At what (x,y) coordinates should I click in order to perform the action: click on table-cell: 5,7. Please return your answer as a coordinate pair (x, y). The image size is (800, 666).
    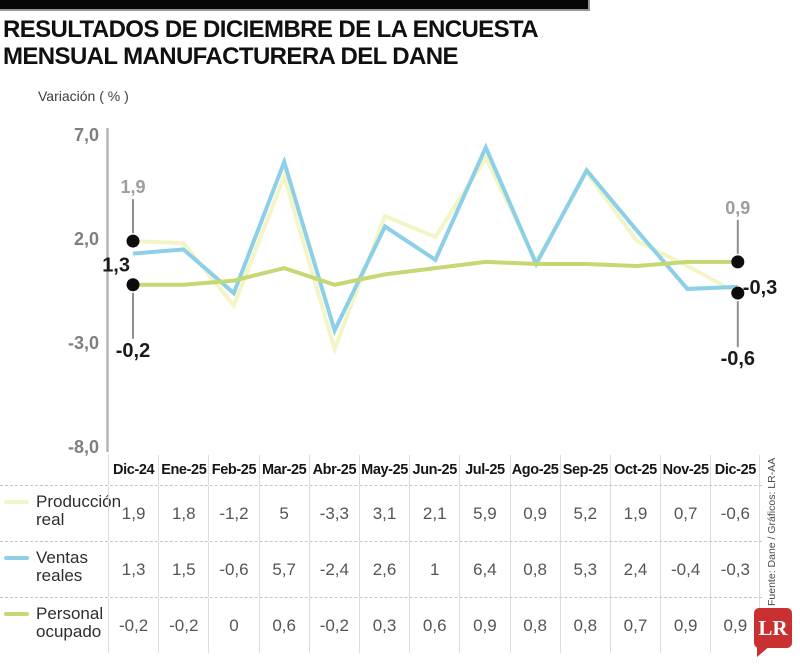
    Looking at the image, I should click on (283, 569).